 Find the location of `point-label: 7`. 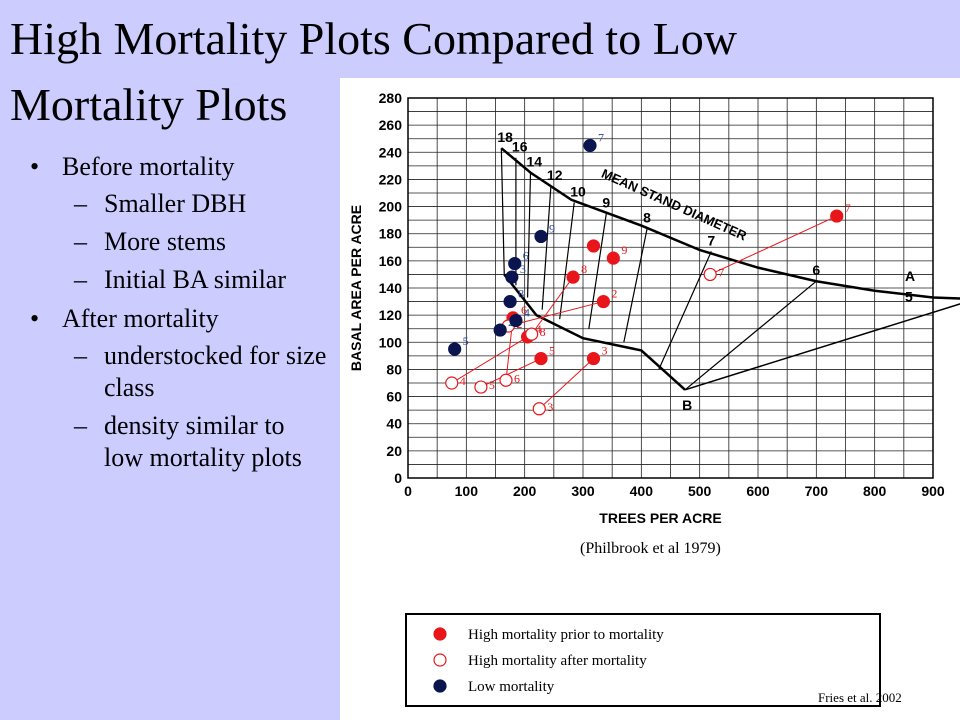

point-label: 7 is located at coordinates (848, 208).